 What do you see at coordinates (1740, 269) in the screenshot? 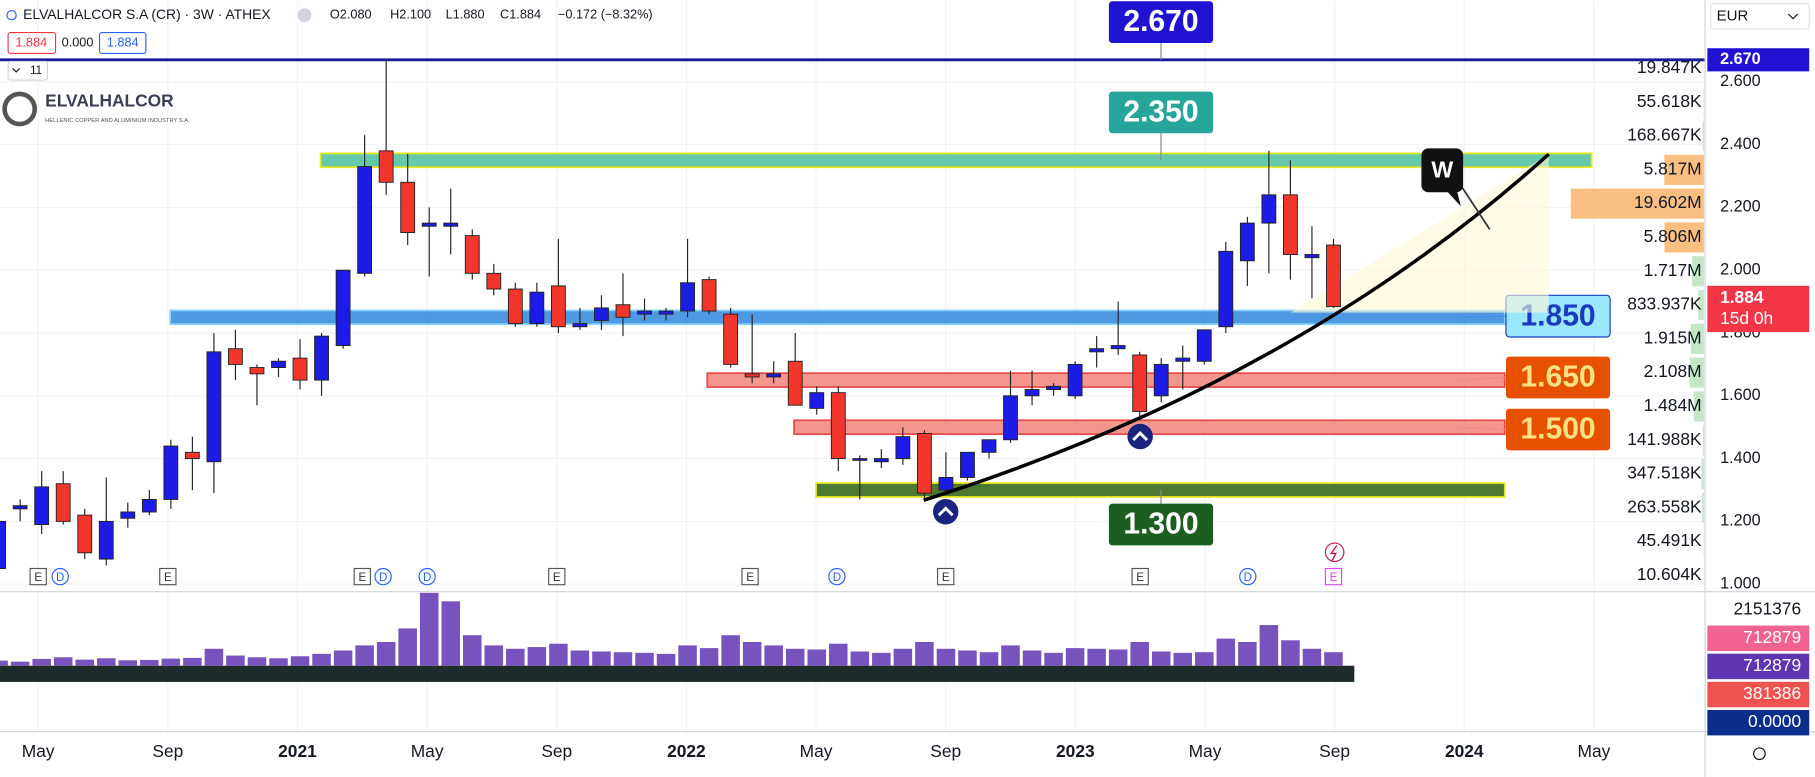
I see `y-tick-label: 2.000` at bounding box center [1740, 269].